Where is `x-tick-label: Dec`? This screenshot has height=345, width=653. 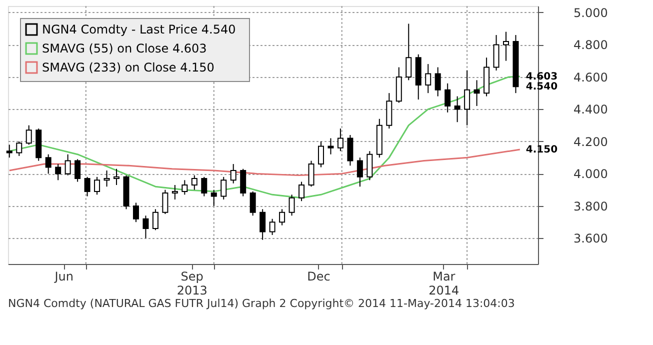 x-tick-label: Dec is located at coordinates (318, 277).